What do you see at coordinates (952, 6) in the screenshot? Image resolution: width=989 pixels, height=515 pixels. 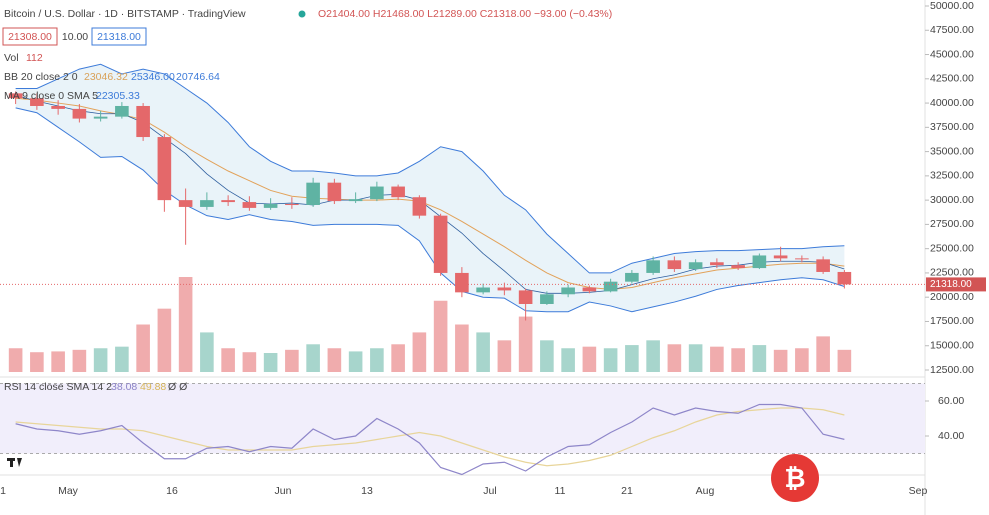 I see `y-tick-label: 50000.00` at bounding box center [952, 6].